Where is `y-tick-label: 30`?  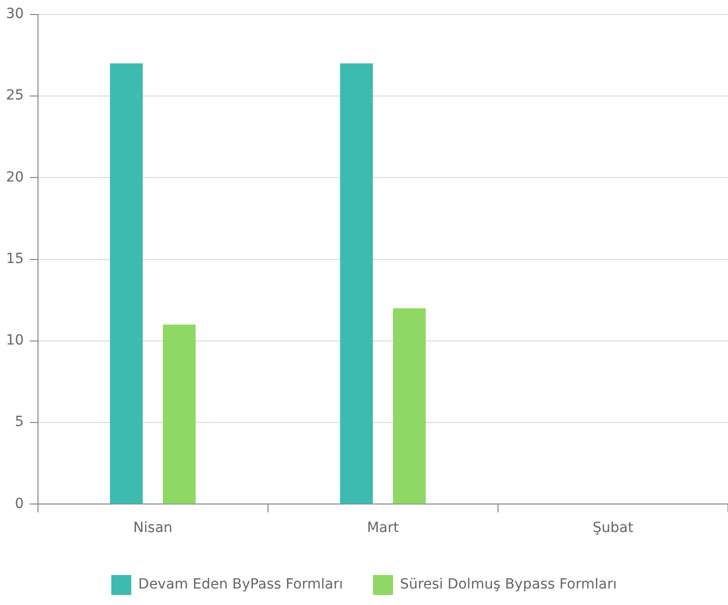
y-tick-label: 30 is located at coordinates (15, 14).